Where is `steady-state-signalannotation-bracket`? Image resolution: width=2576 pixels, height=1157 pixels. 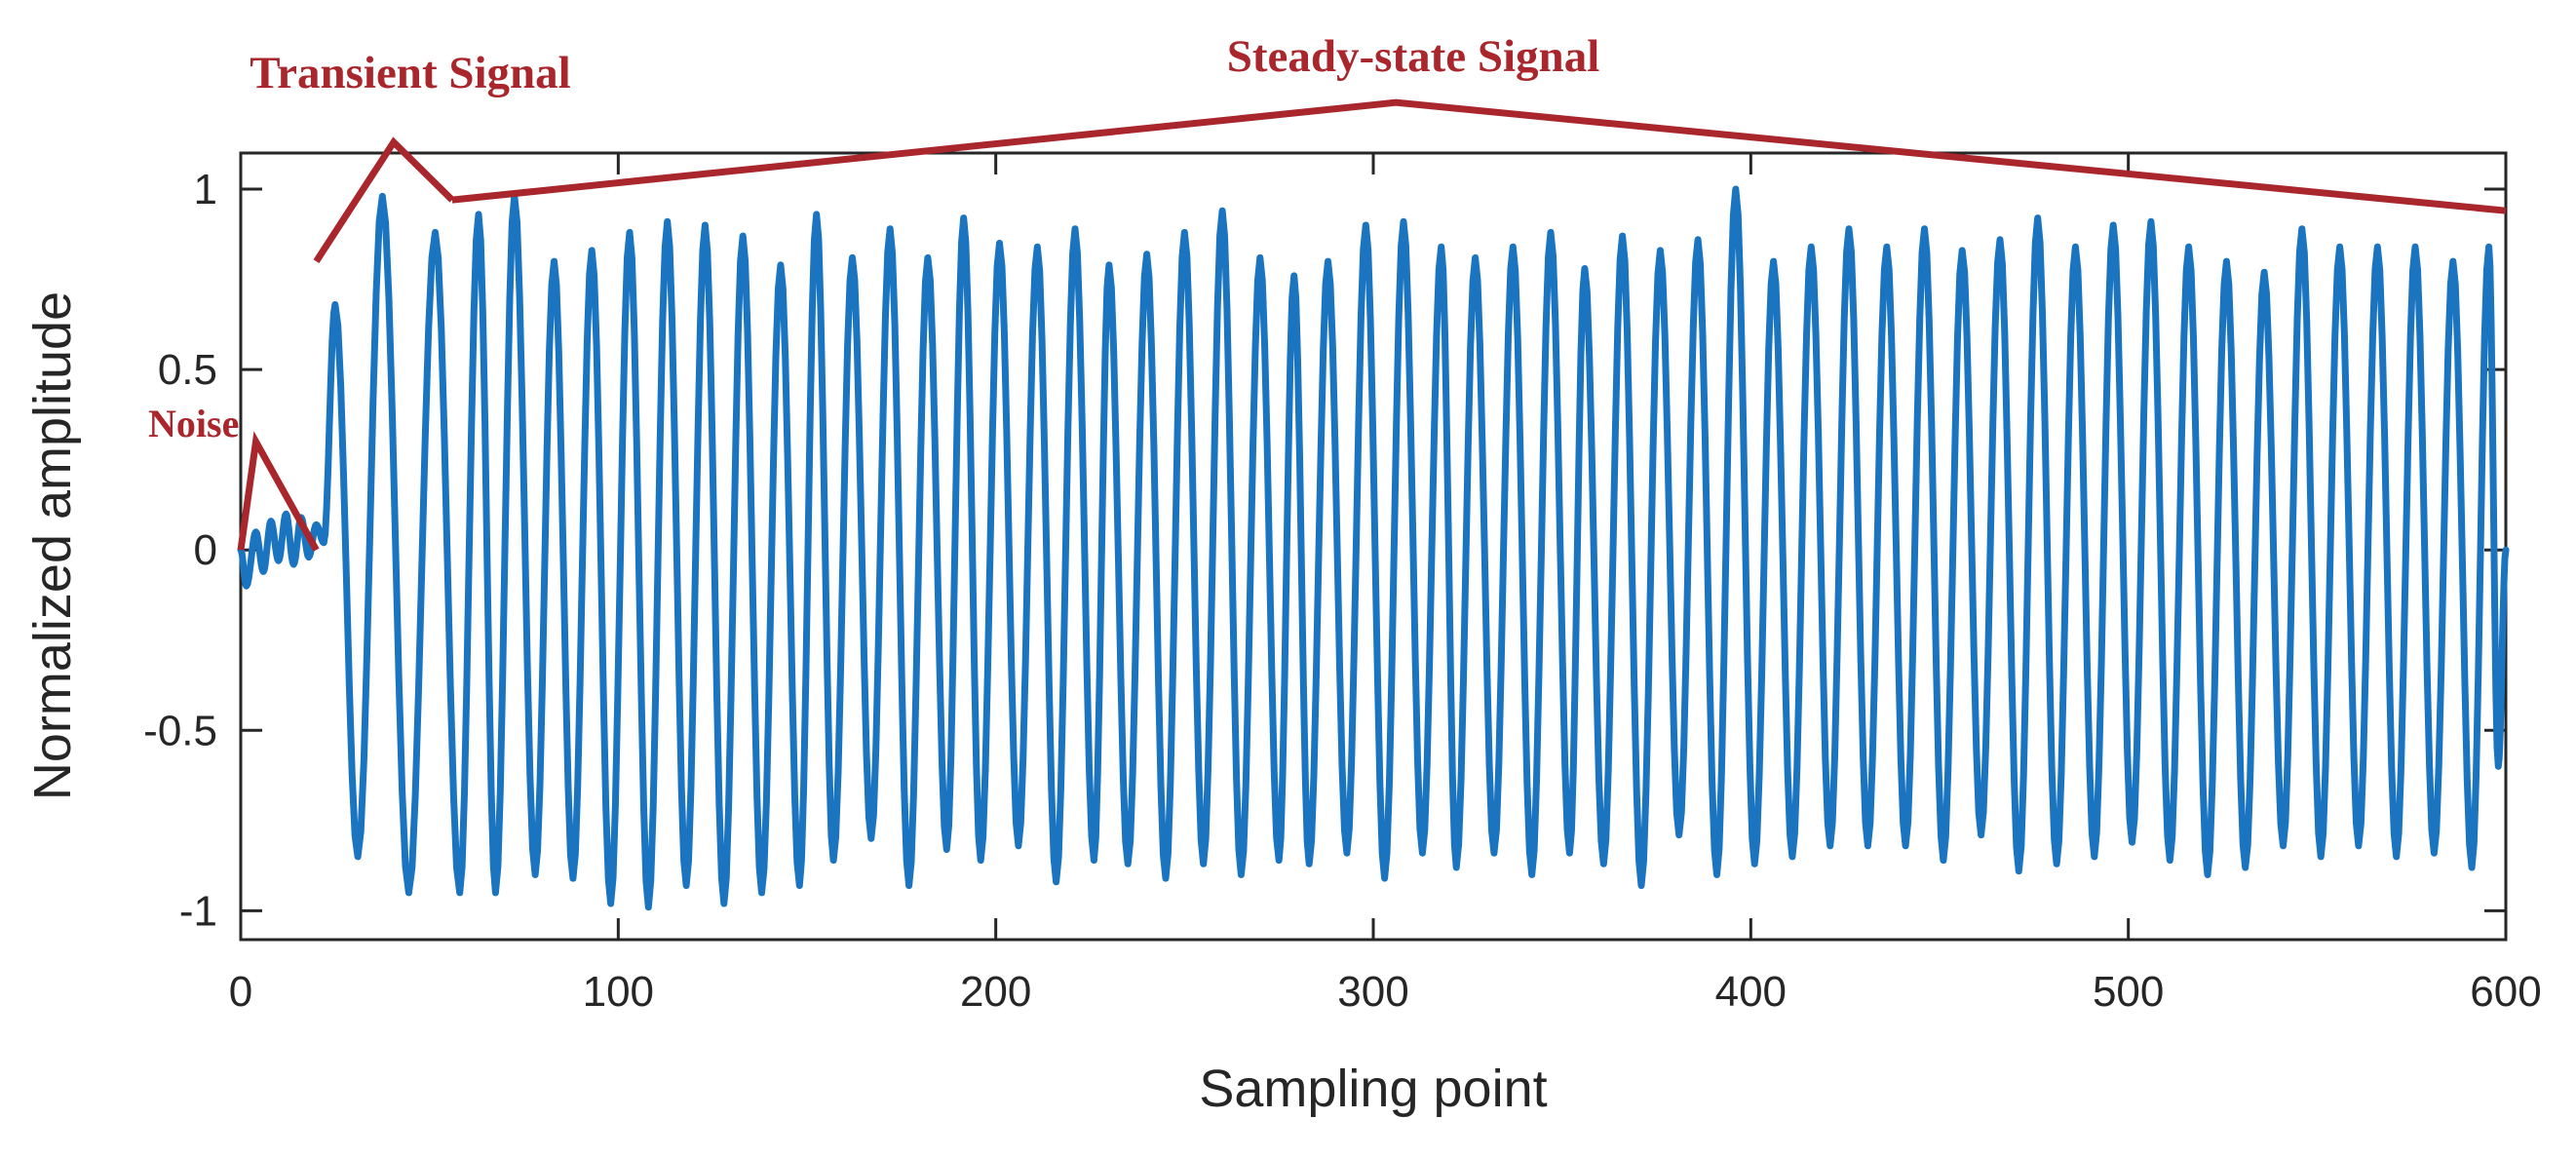 steady-state-signalannotation-bracket is located at coordinates (1479, 156).